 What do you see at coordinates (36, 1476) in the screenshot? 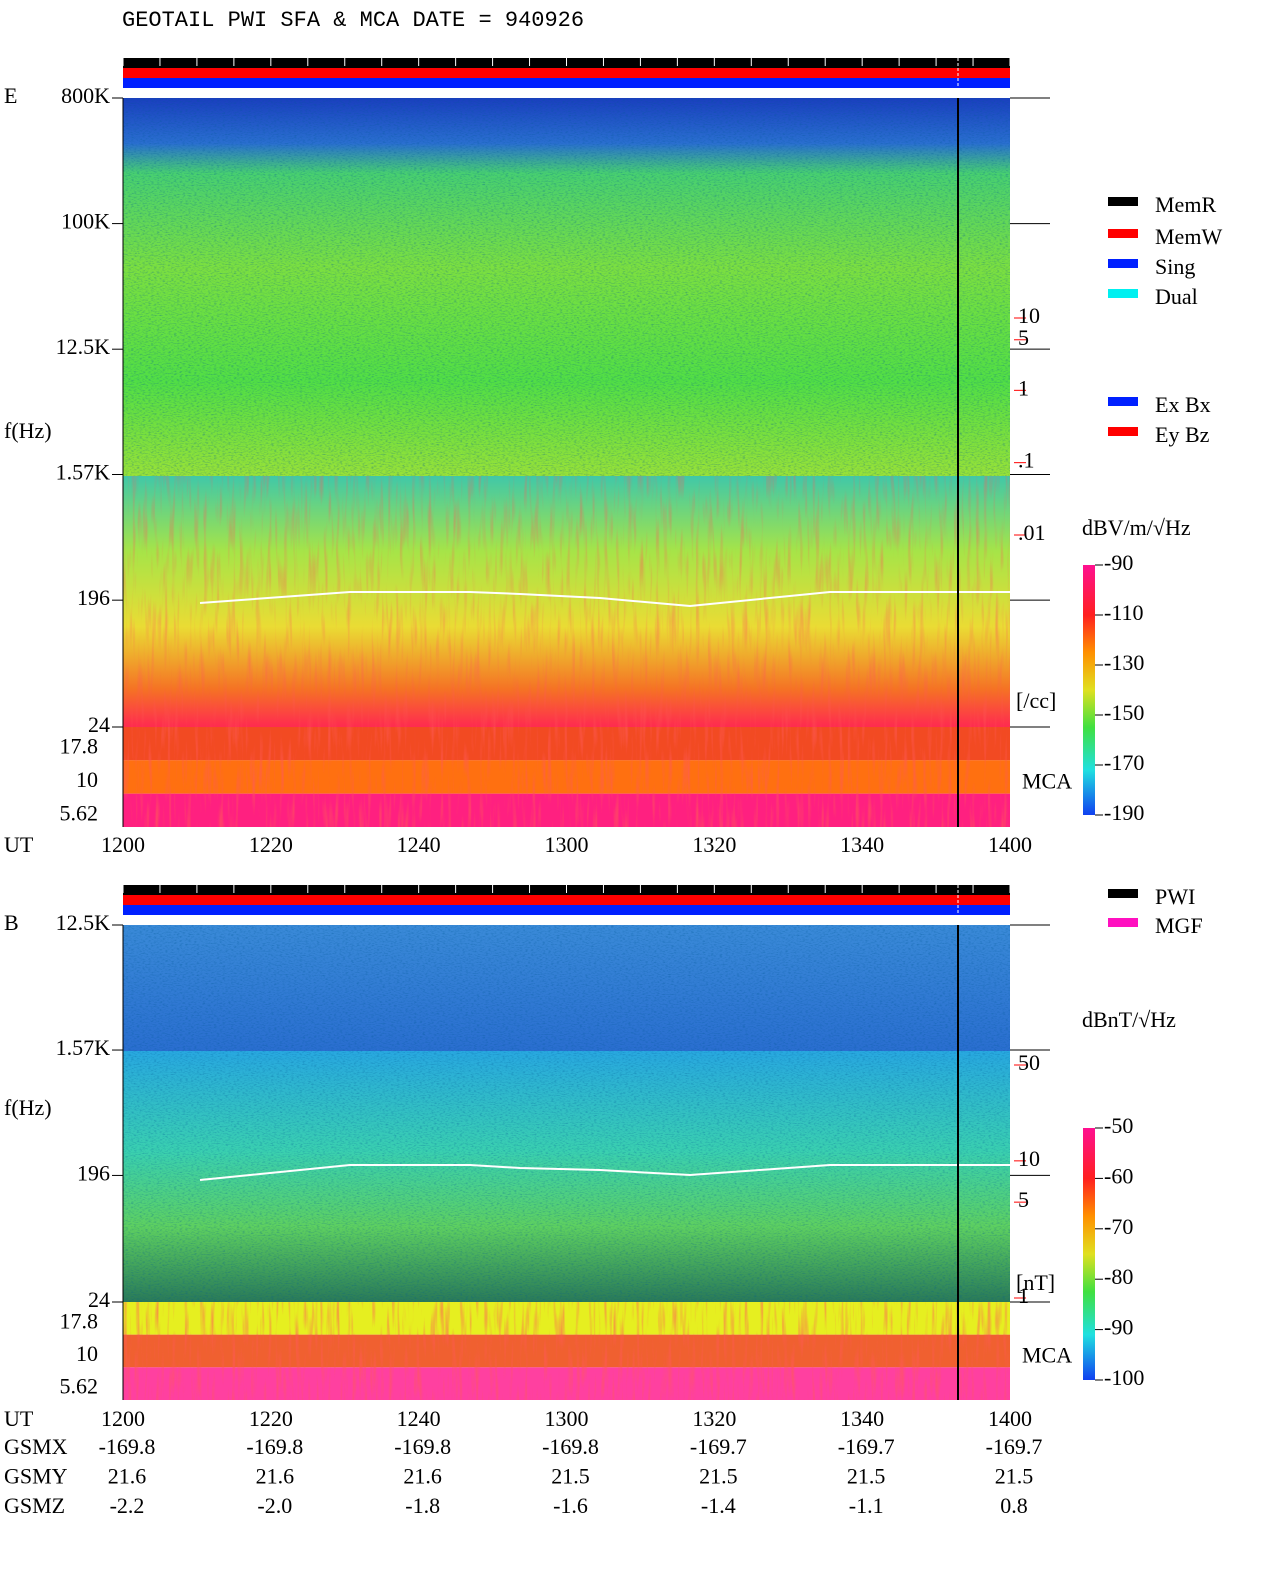
I see `orbit-label: GSMY` at bounding box center [36, 1476].